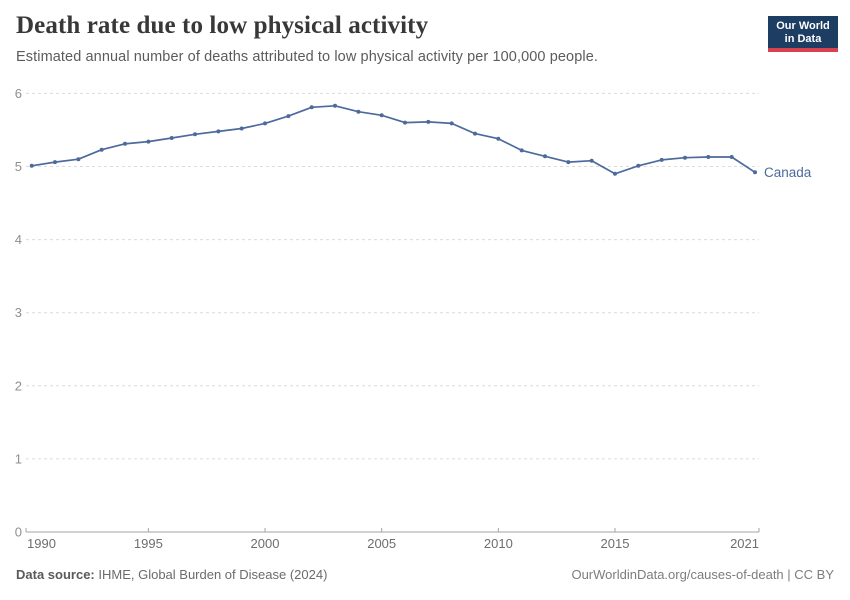 This screenshot has height=600, width=850. Describe the element at coordinates (18, 239) in the screenshot. I see `y-tick-label: 4` at that location.